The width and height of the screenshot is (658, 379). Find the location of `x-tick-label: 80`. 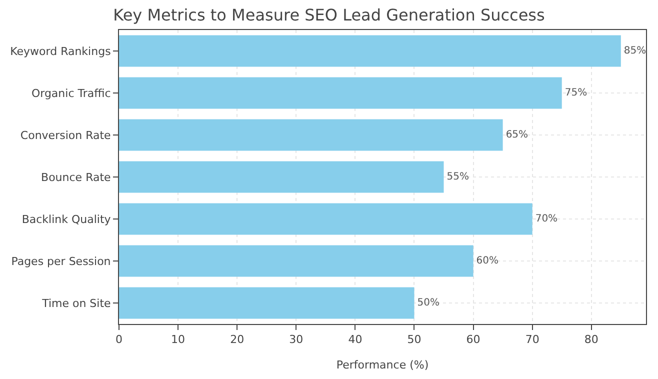

x-tick-label: 80 is located at coordinates (591, 339).